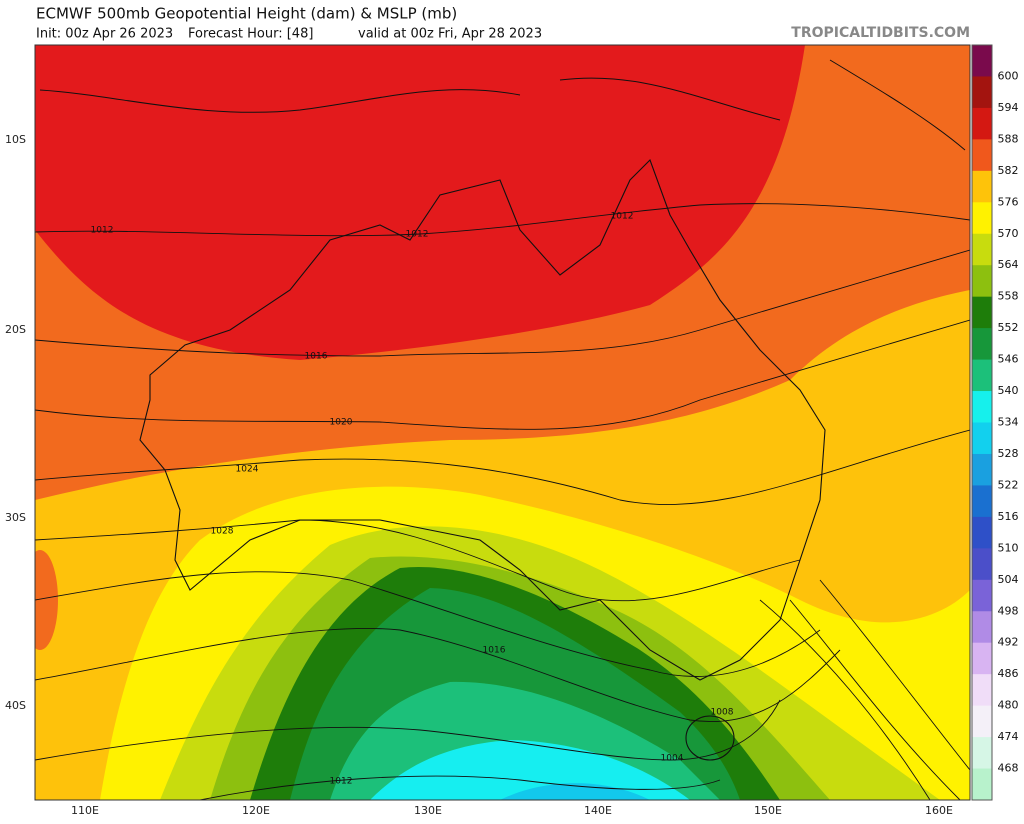 The width and height of the screenshot is (1024, 824). Describe the element at coordinates (1008, 579) in the screenshot. I see `colorbar-label: 504` at that location.